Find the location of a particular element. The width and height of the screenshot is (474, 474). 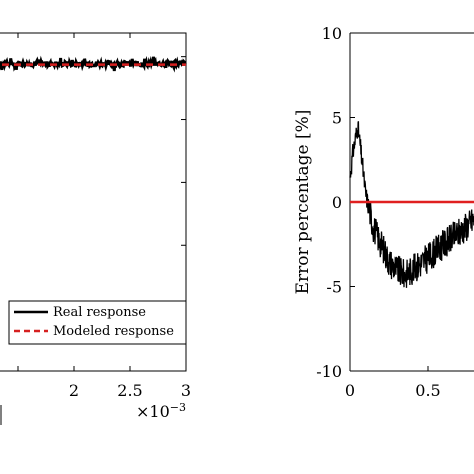

right-x-tick-label: 0.5 is located at coordinates (427, 390).